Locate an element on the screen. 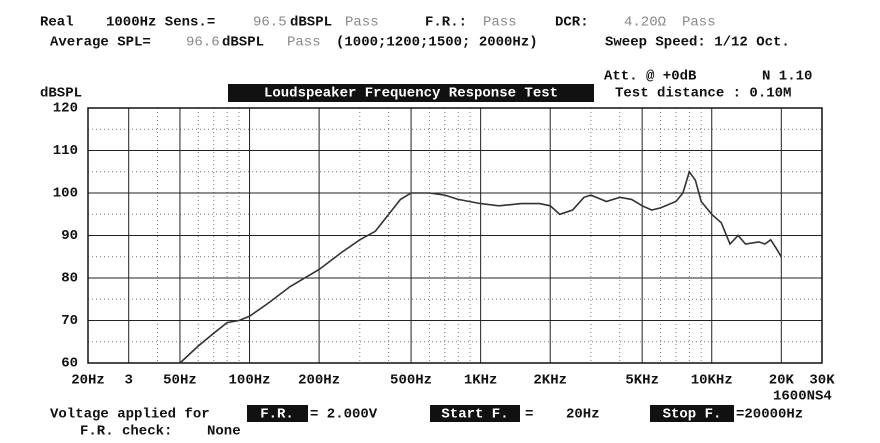  y-tick-label: 90 is located at coordinates (69, 236).